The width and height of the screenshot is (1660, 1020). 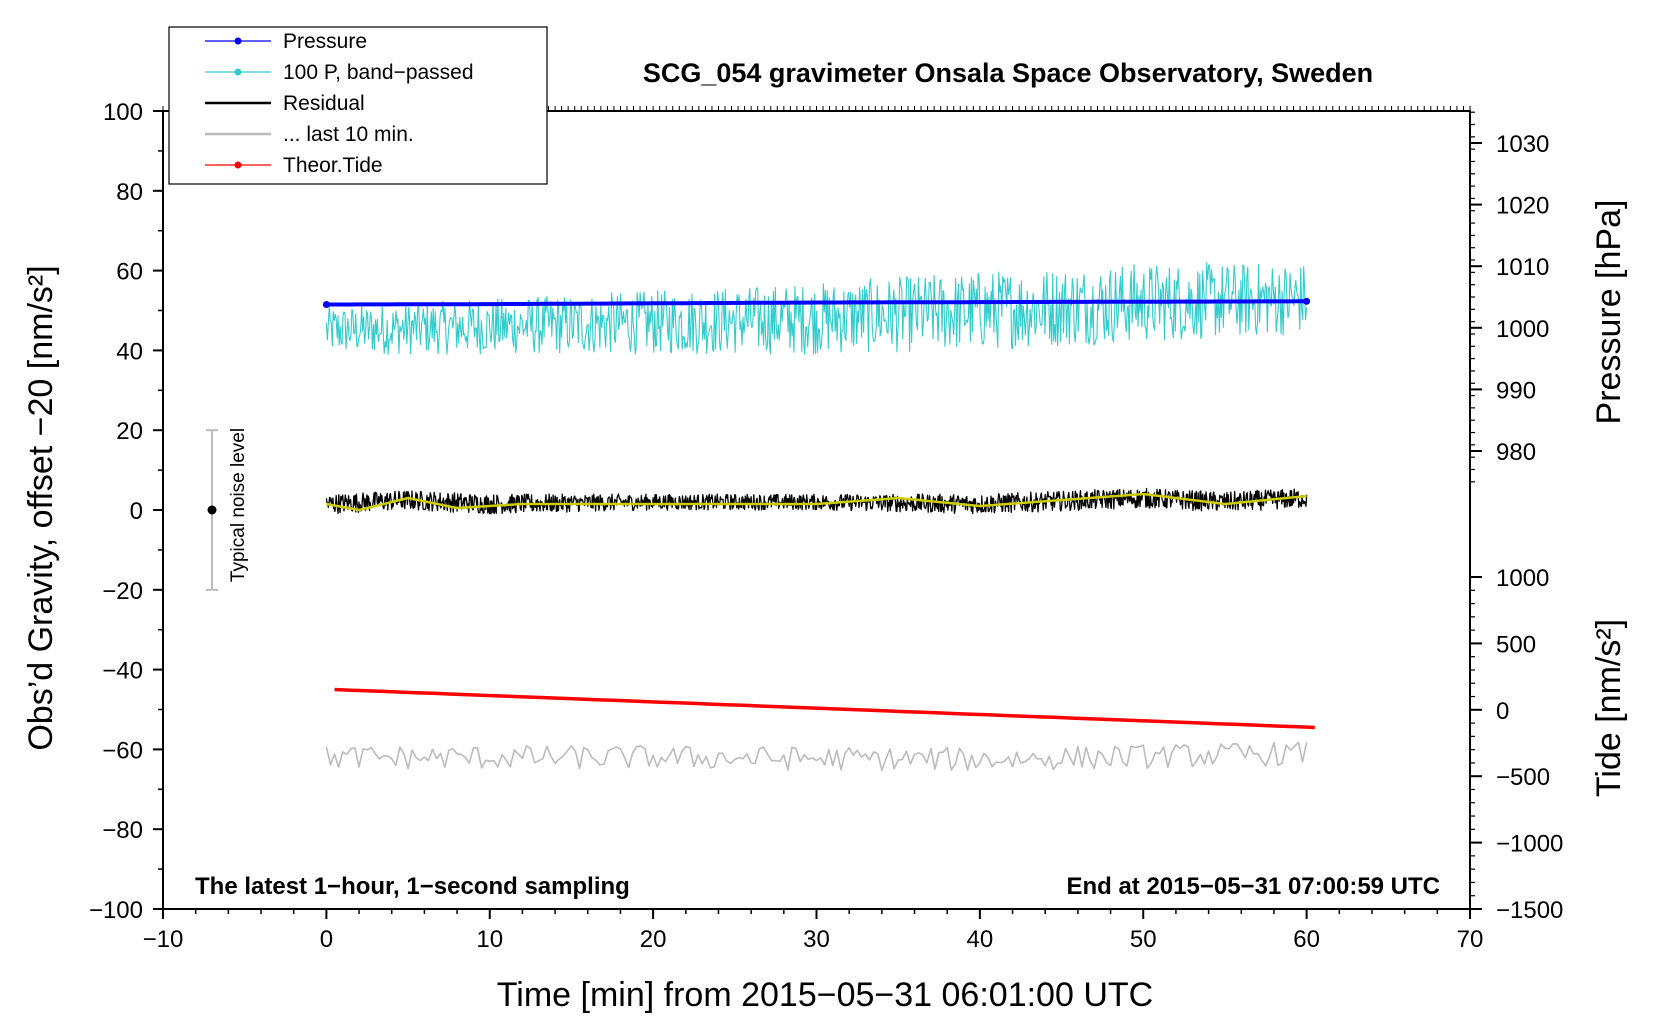 I want to click on x-axis-title: Time [min] from 2015−05−31 06:01:00 UTC, so click(x=825, y=995).